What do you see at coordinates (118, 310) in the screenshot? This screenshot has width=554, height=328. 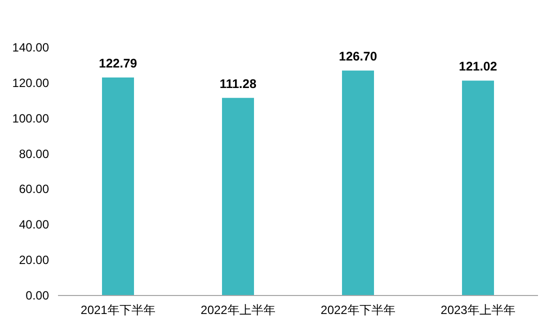 I see `x-tick-label: 2021年下半年` at bounding box center [118, 310].